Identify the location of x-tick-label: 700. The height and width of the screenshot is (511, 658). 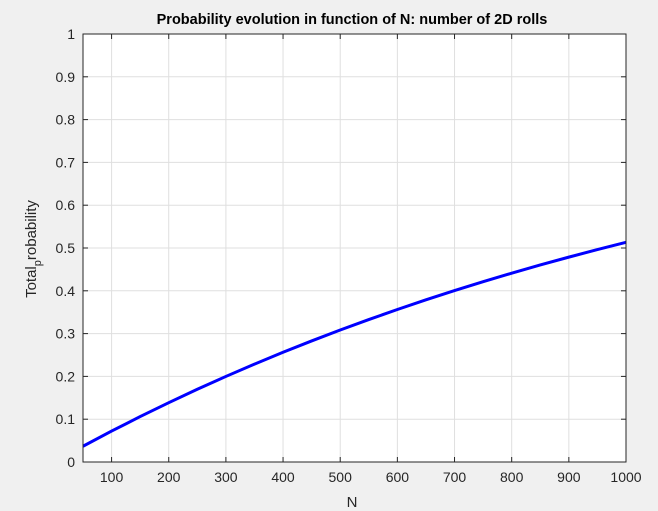
(455, 477).